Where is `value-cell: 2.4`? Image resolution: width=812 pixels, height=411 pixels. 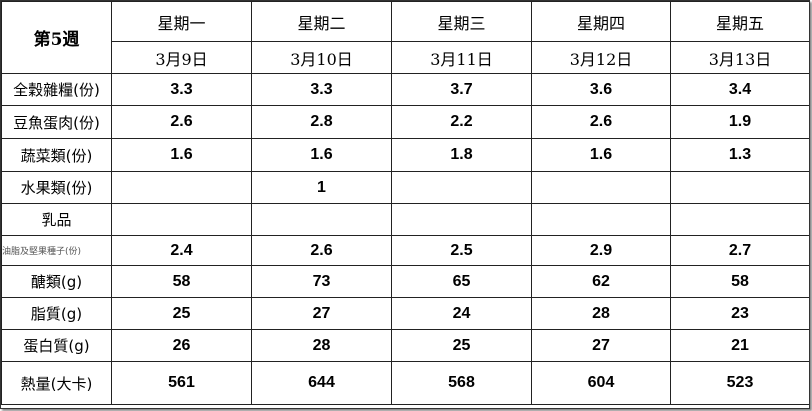 value-cell: 2.4 is located at coordinates (181, 250).